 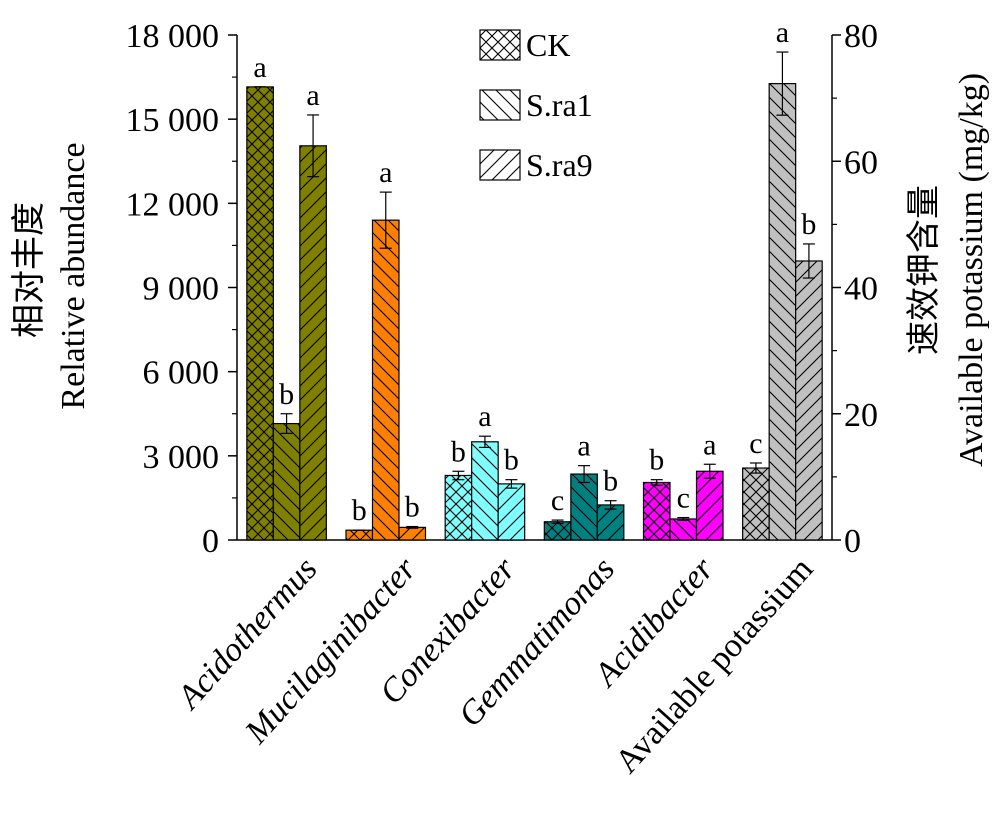 What do you see at coordinates (559, 165) in the screenshot?
I see `legend-label: S.ra9` at bounding box center [559, 165].